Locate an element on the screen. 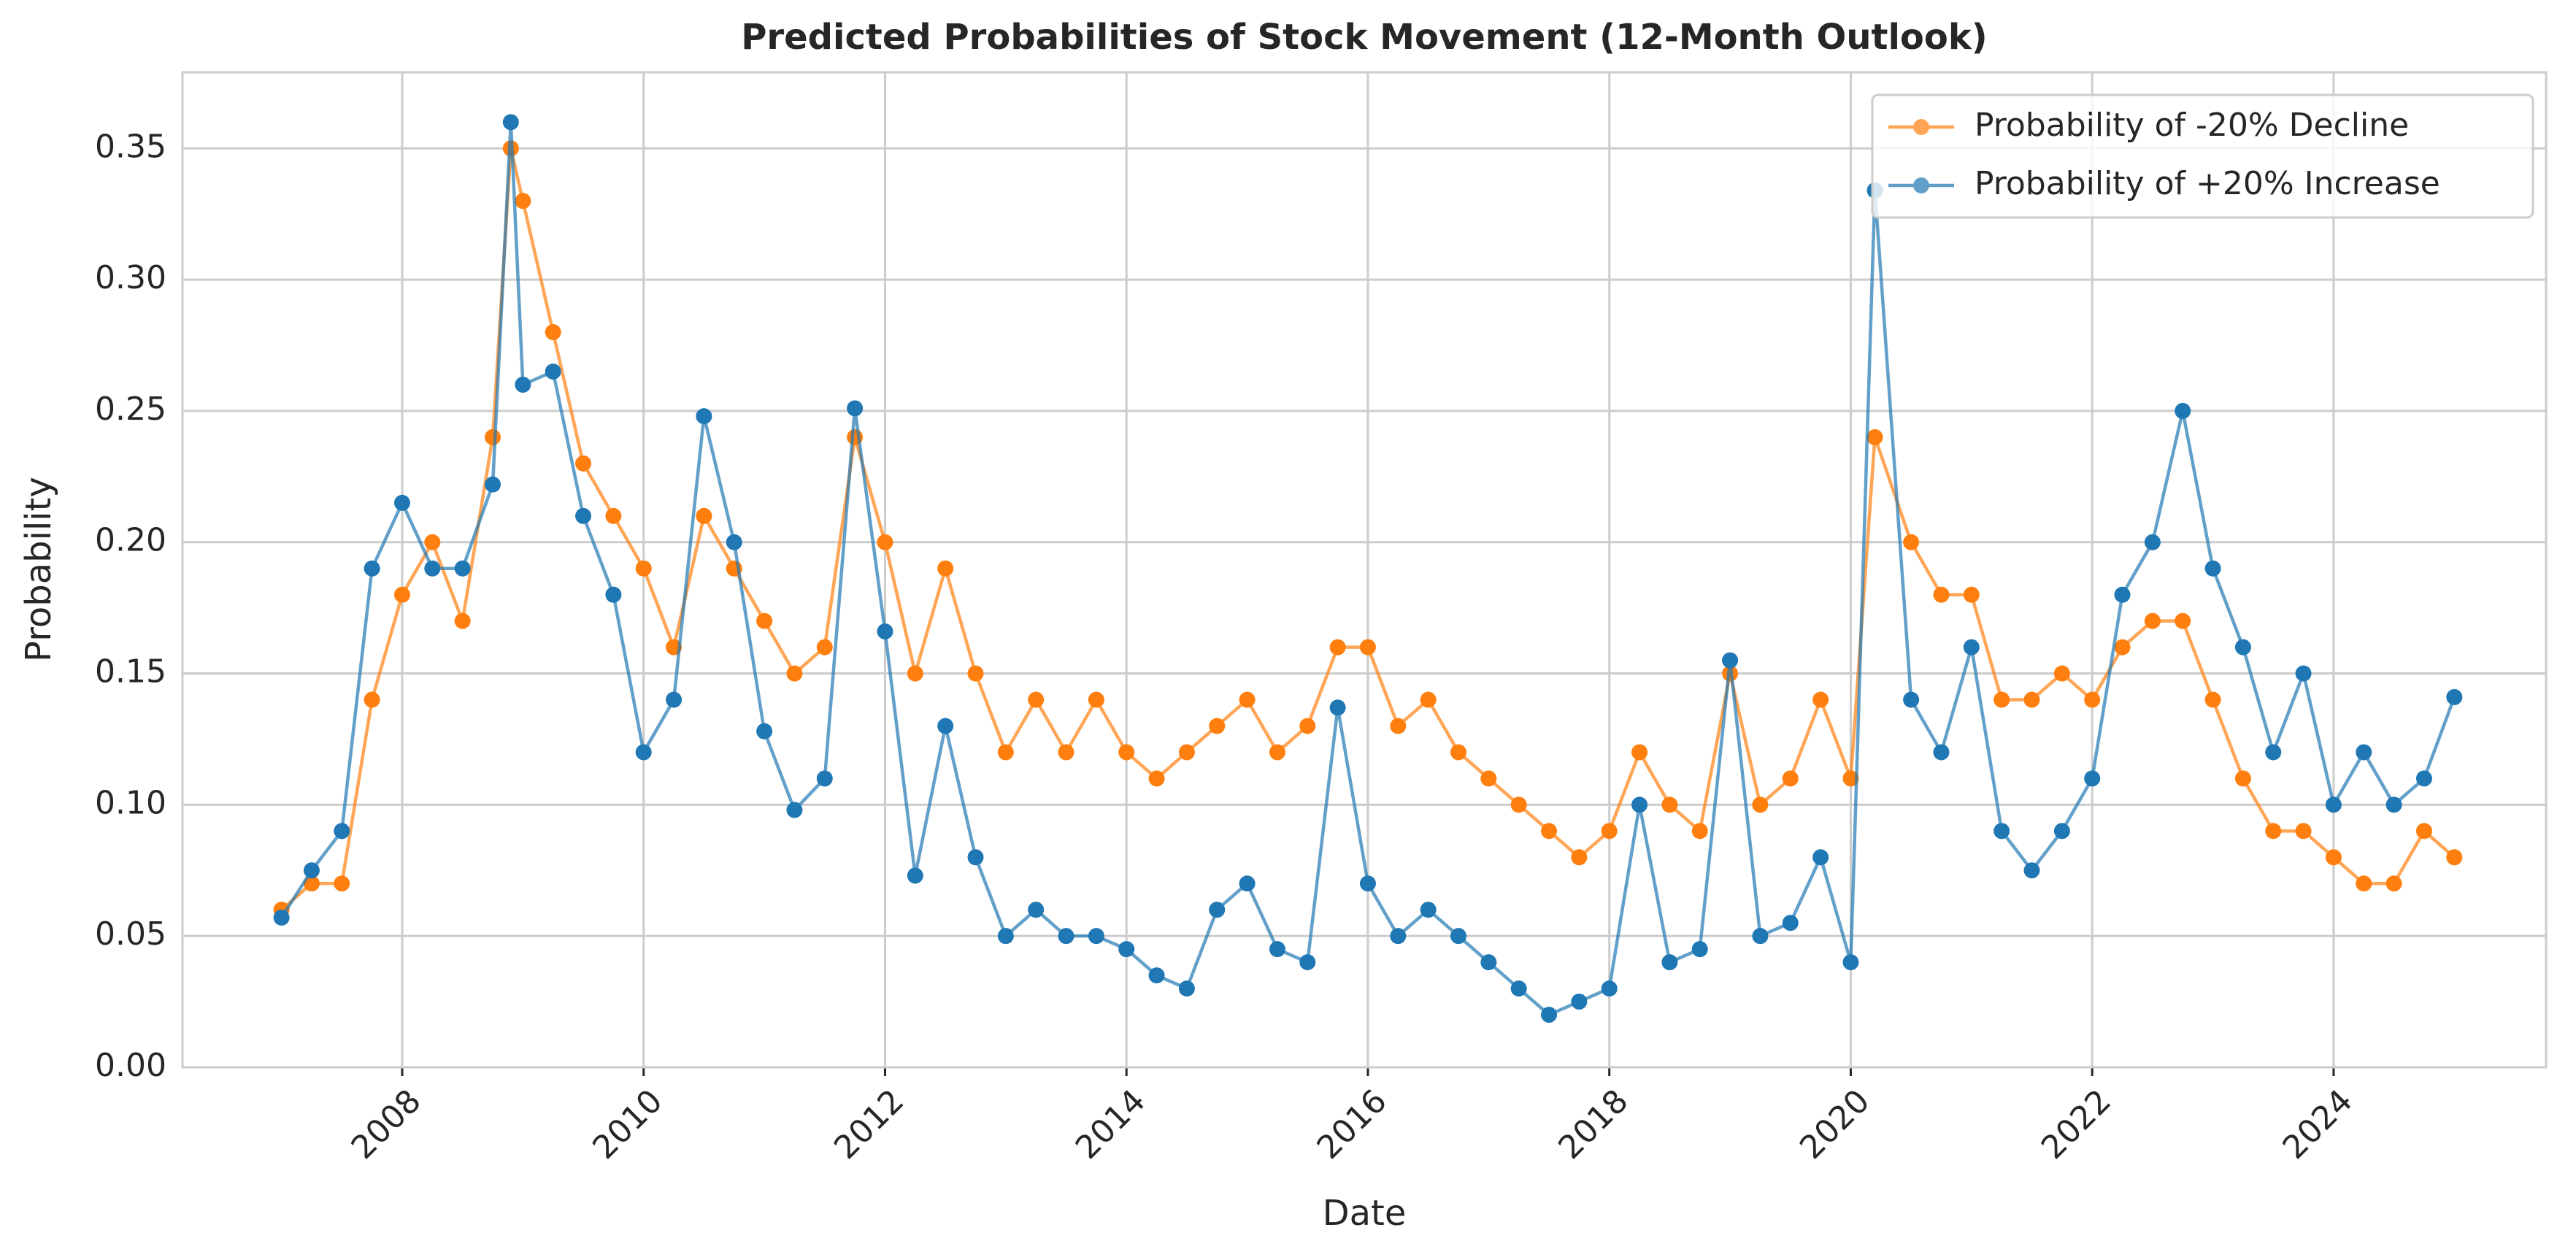  y-tick-label: 0.05 is located at coordinates (130, 934).